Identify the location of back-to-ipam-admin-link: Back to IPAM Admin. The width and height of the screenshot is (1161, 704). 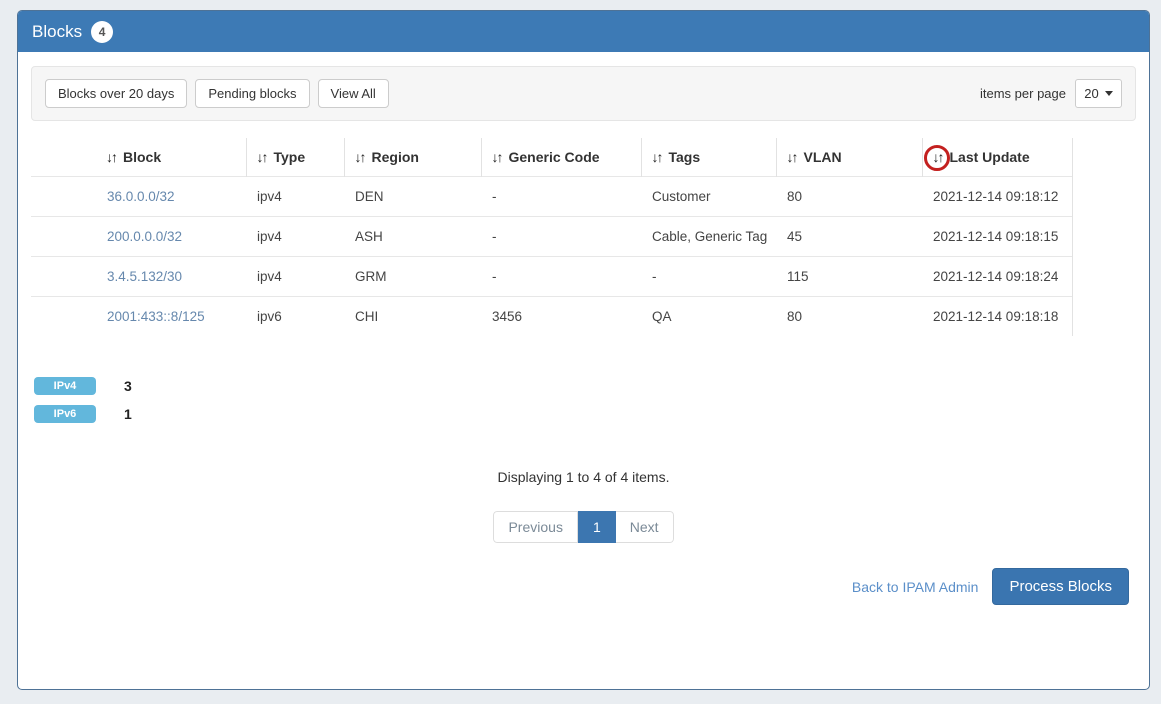
(915, 586).